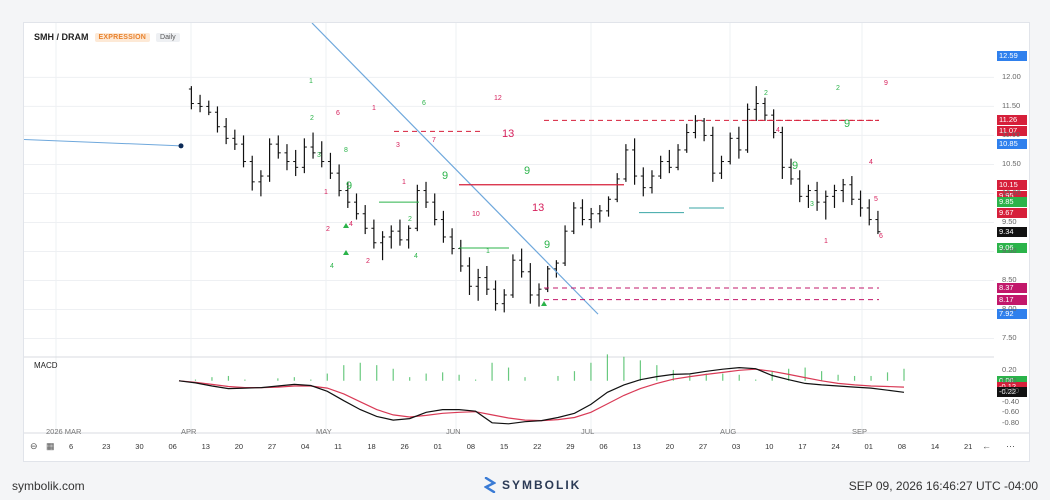 The width and height of the screenshot is (1050, 500). Describe the element at coordinates (239, 446) in the screenshot. I see `day-label: 20` at that location.